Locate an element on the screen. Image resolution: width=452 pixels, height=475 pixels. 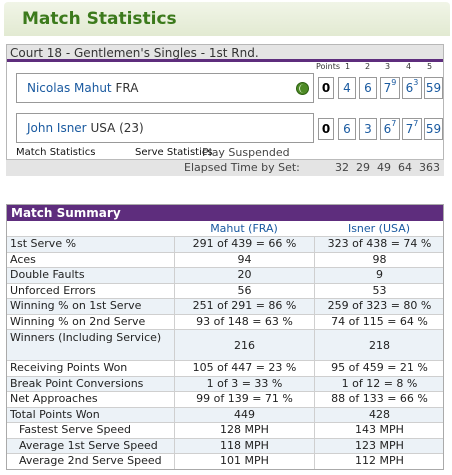
stat-label: Unforced Errors is located at coordinates (53, 290).